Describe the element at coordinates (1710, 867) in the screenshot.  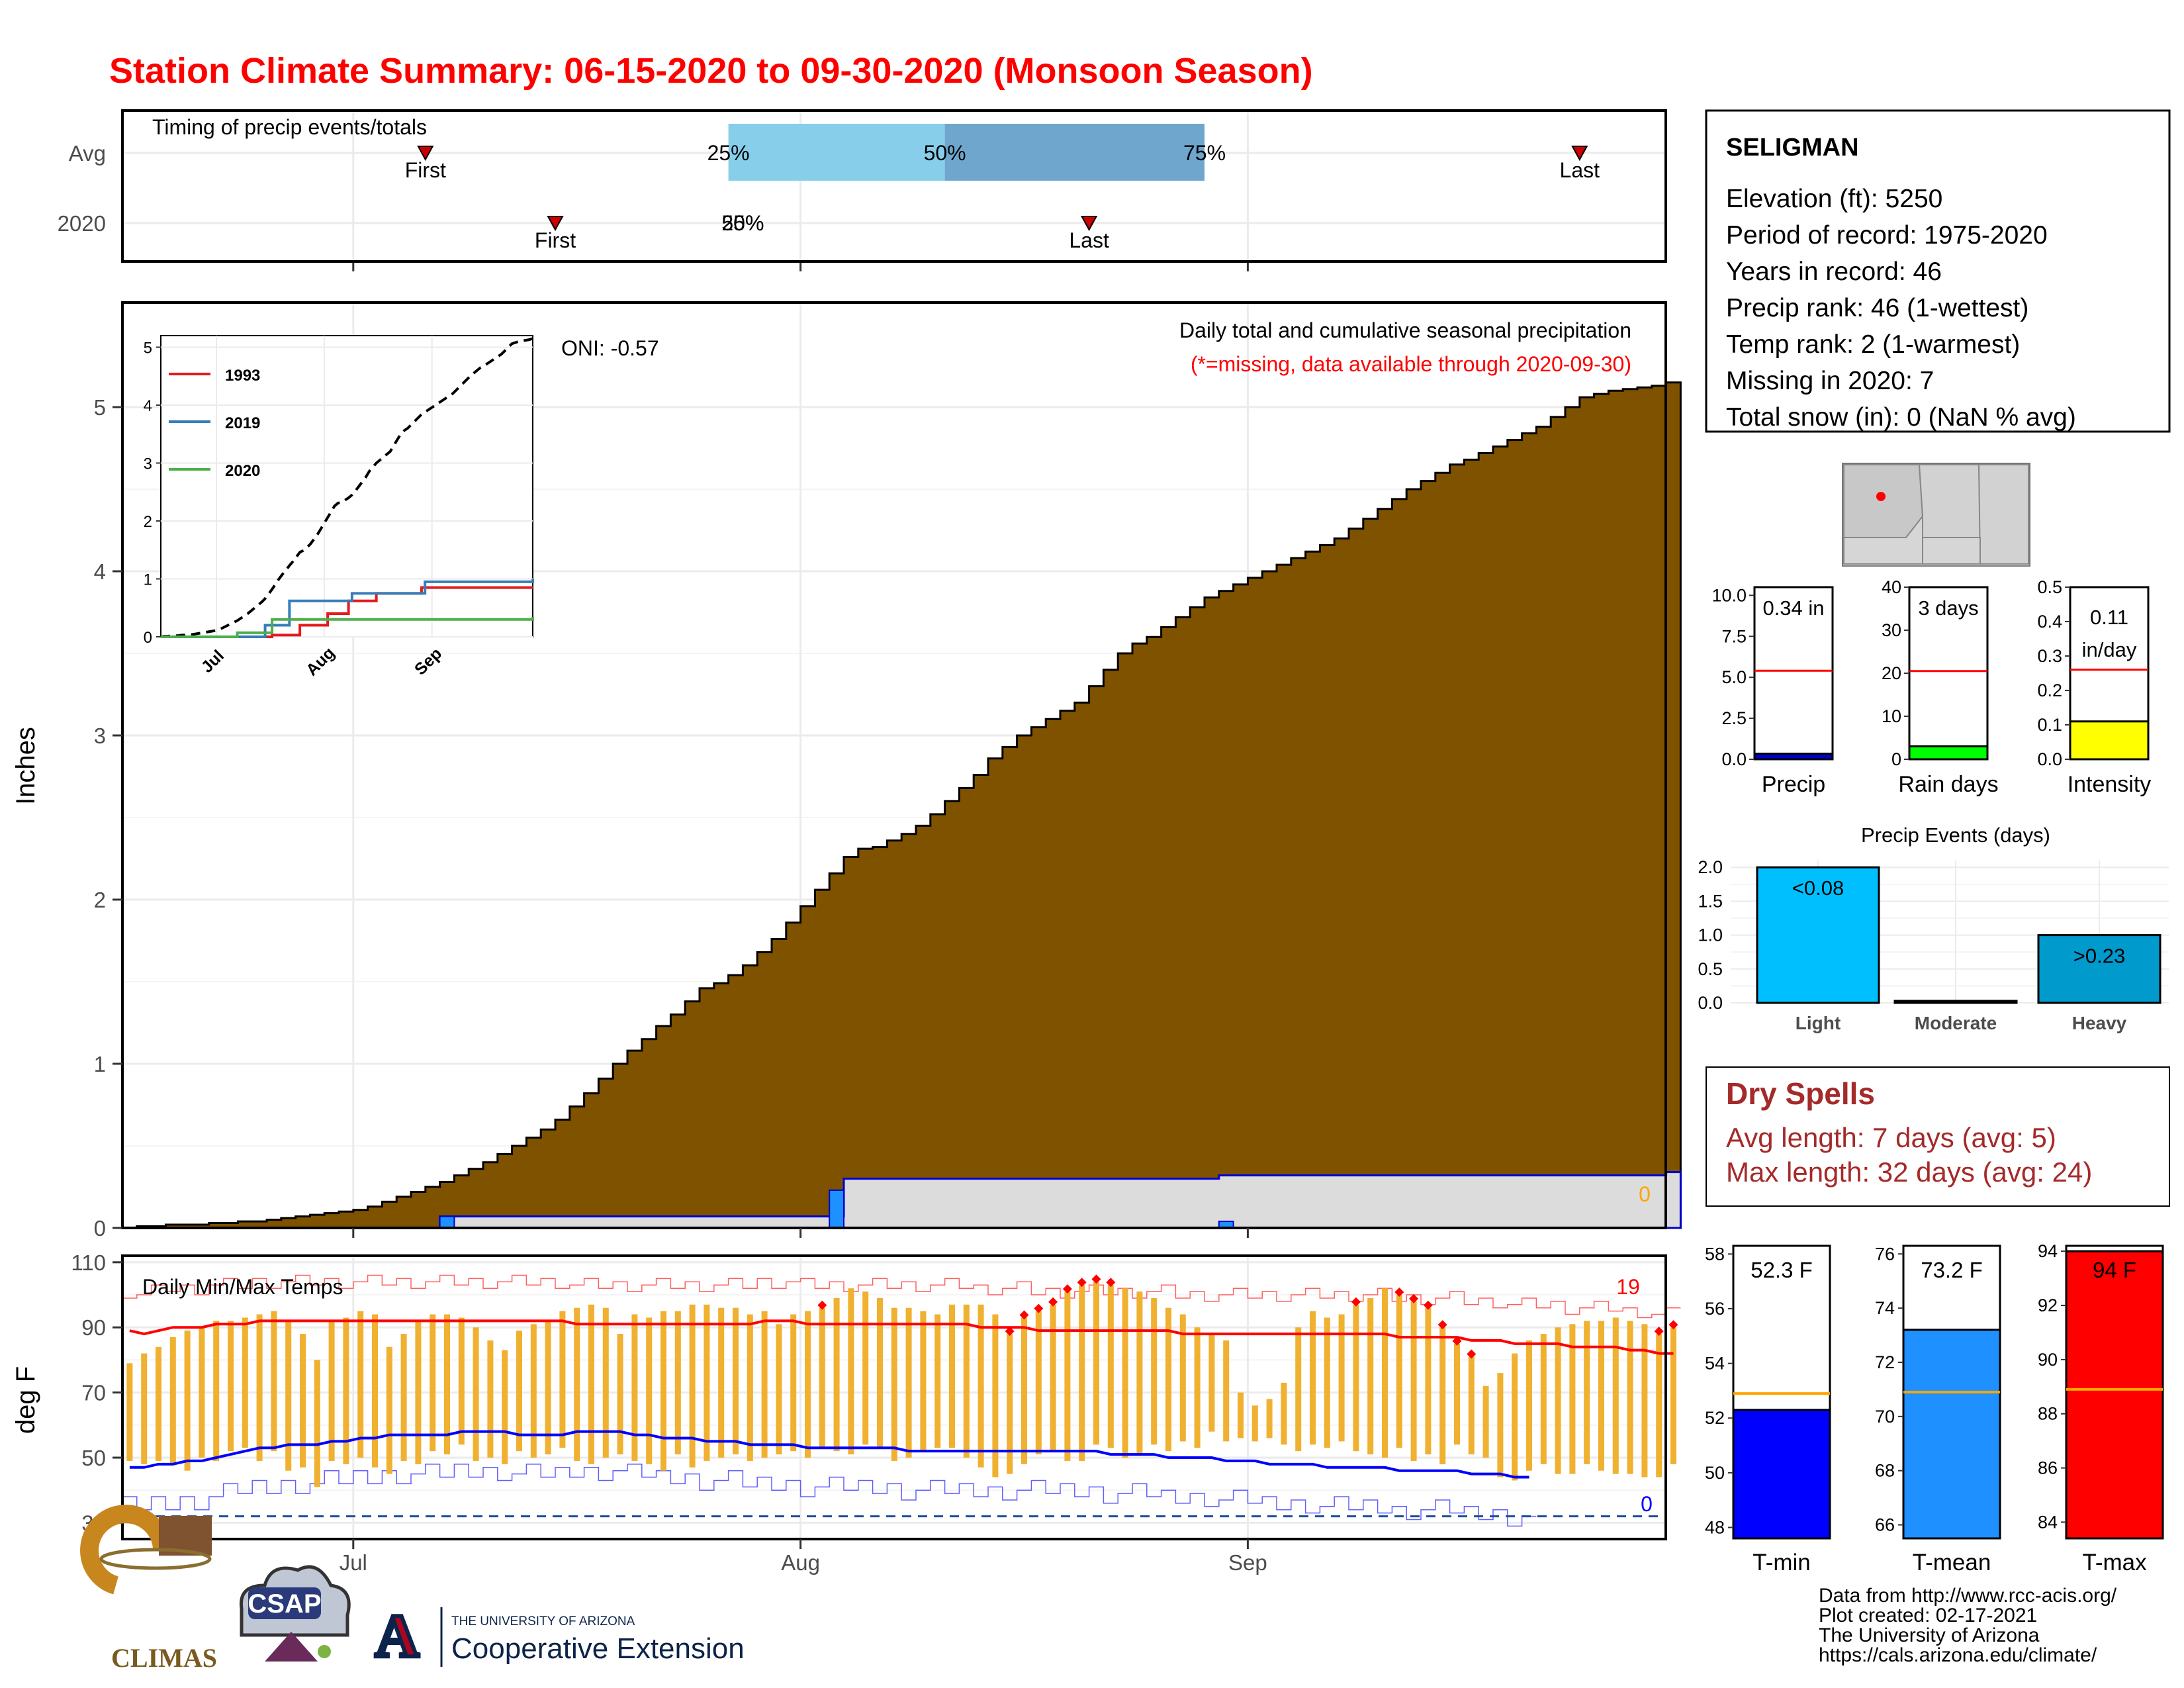
I see `events-ytick: 2.0` at that location.